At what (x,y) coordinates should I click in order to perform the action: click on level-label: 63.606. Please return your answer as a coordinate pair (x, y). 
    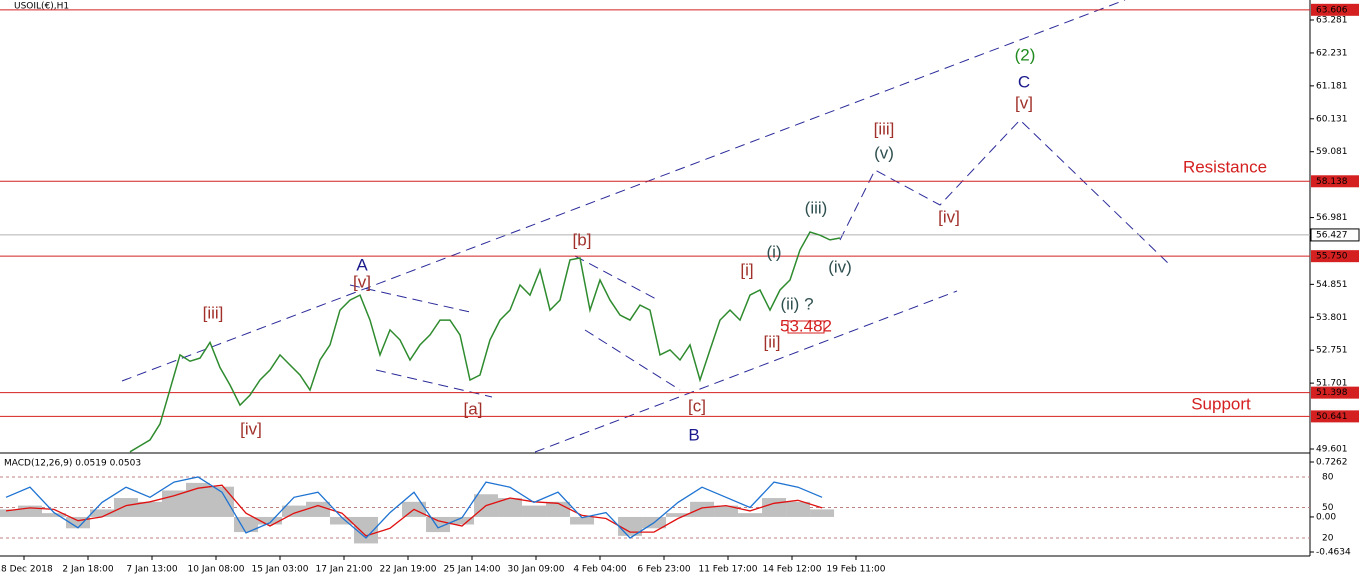
    Looking at the image, I should click on (1332, 10).